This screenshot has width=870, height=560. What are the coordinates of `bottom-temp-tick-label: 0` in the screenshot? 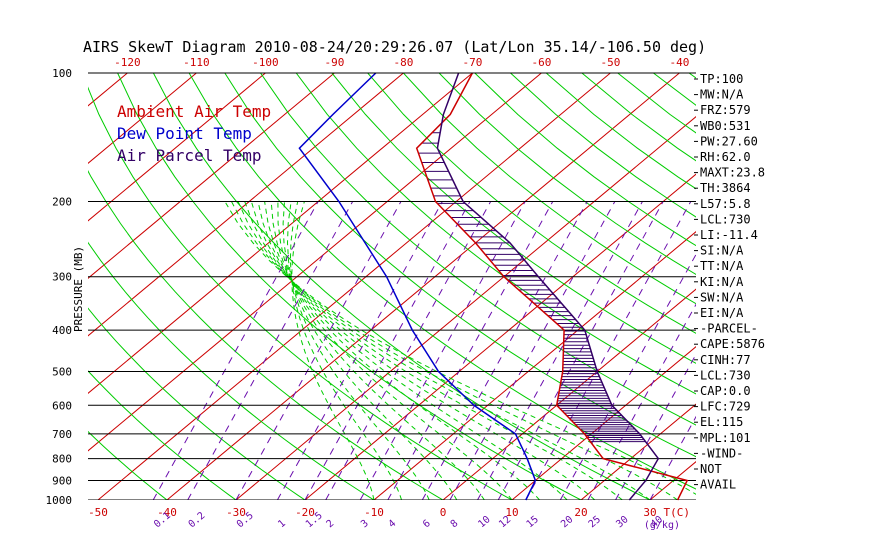 It's located at (443, 512).